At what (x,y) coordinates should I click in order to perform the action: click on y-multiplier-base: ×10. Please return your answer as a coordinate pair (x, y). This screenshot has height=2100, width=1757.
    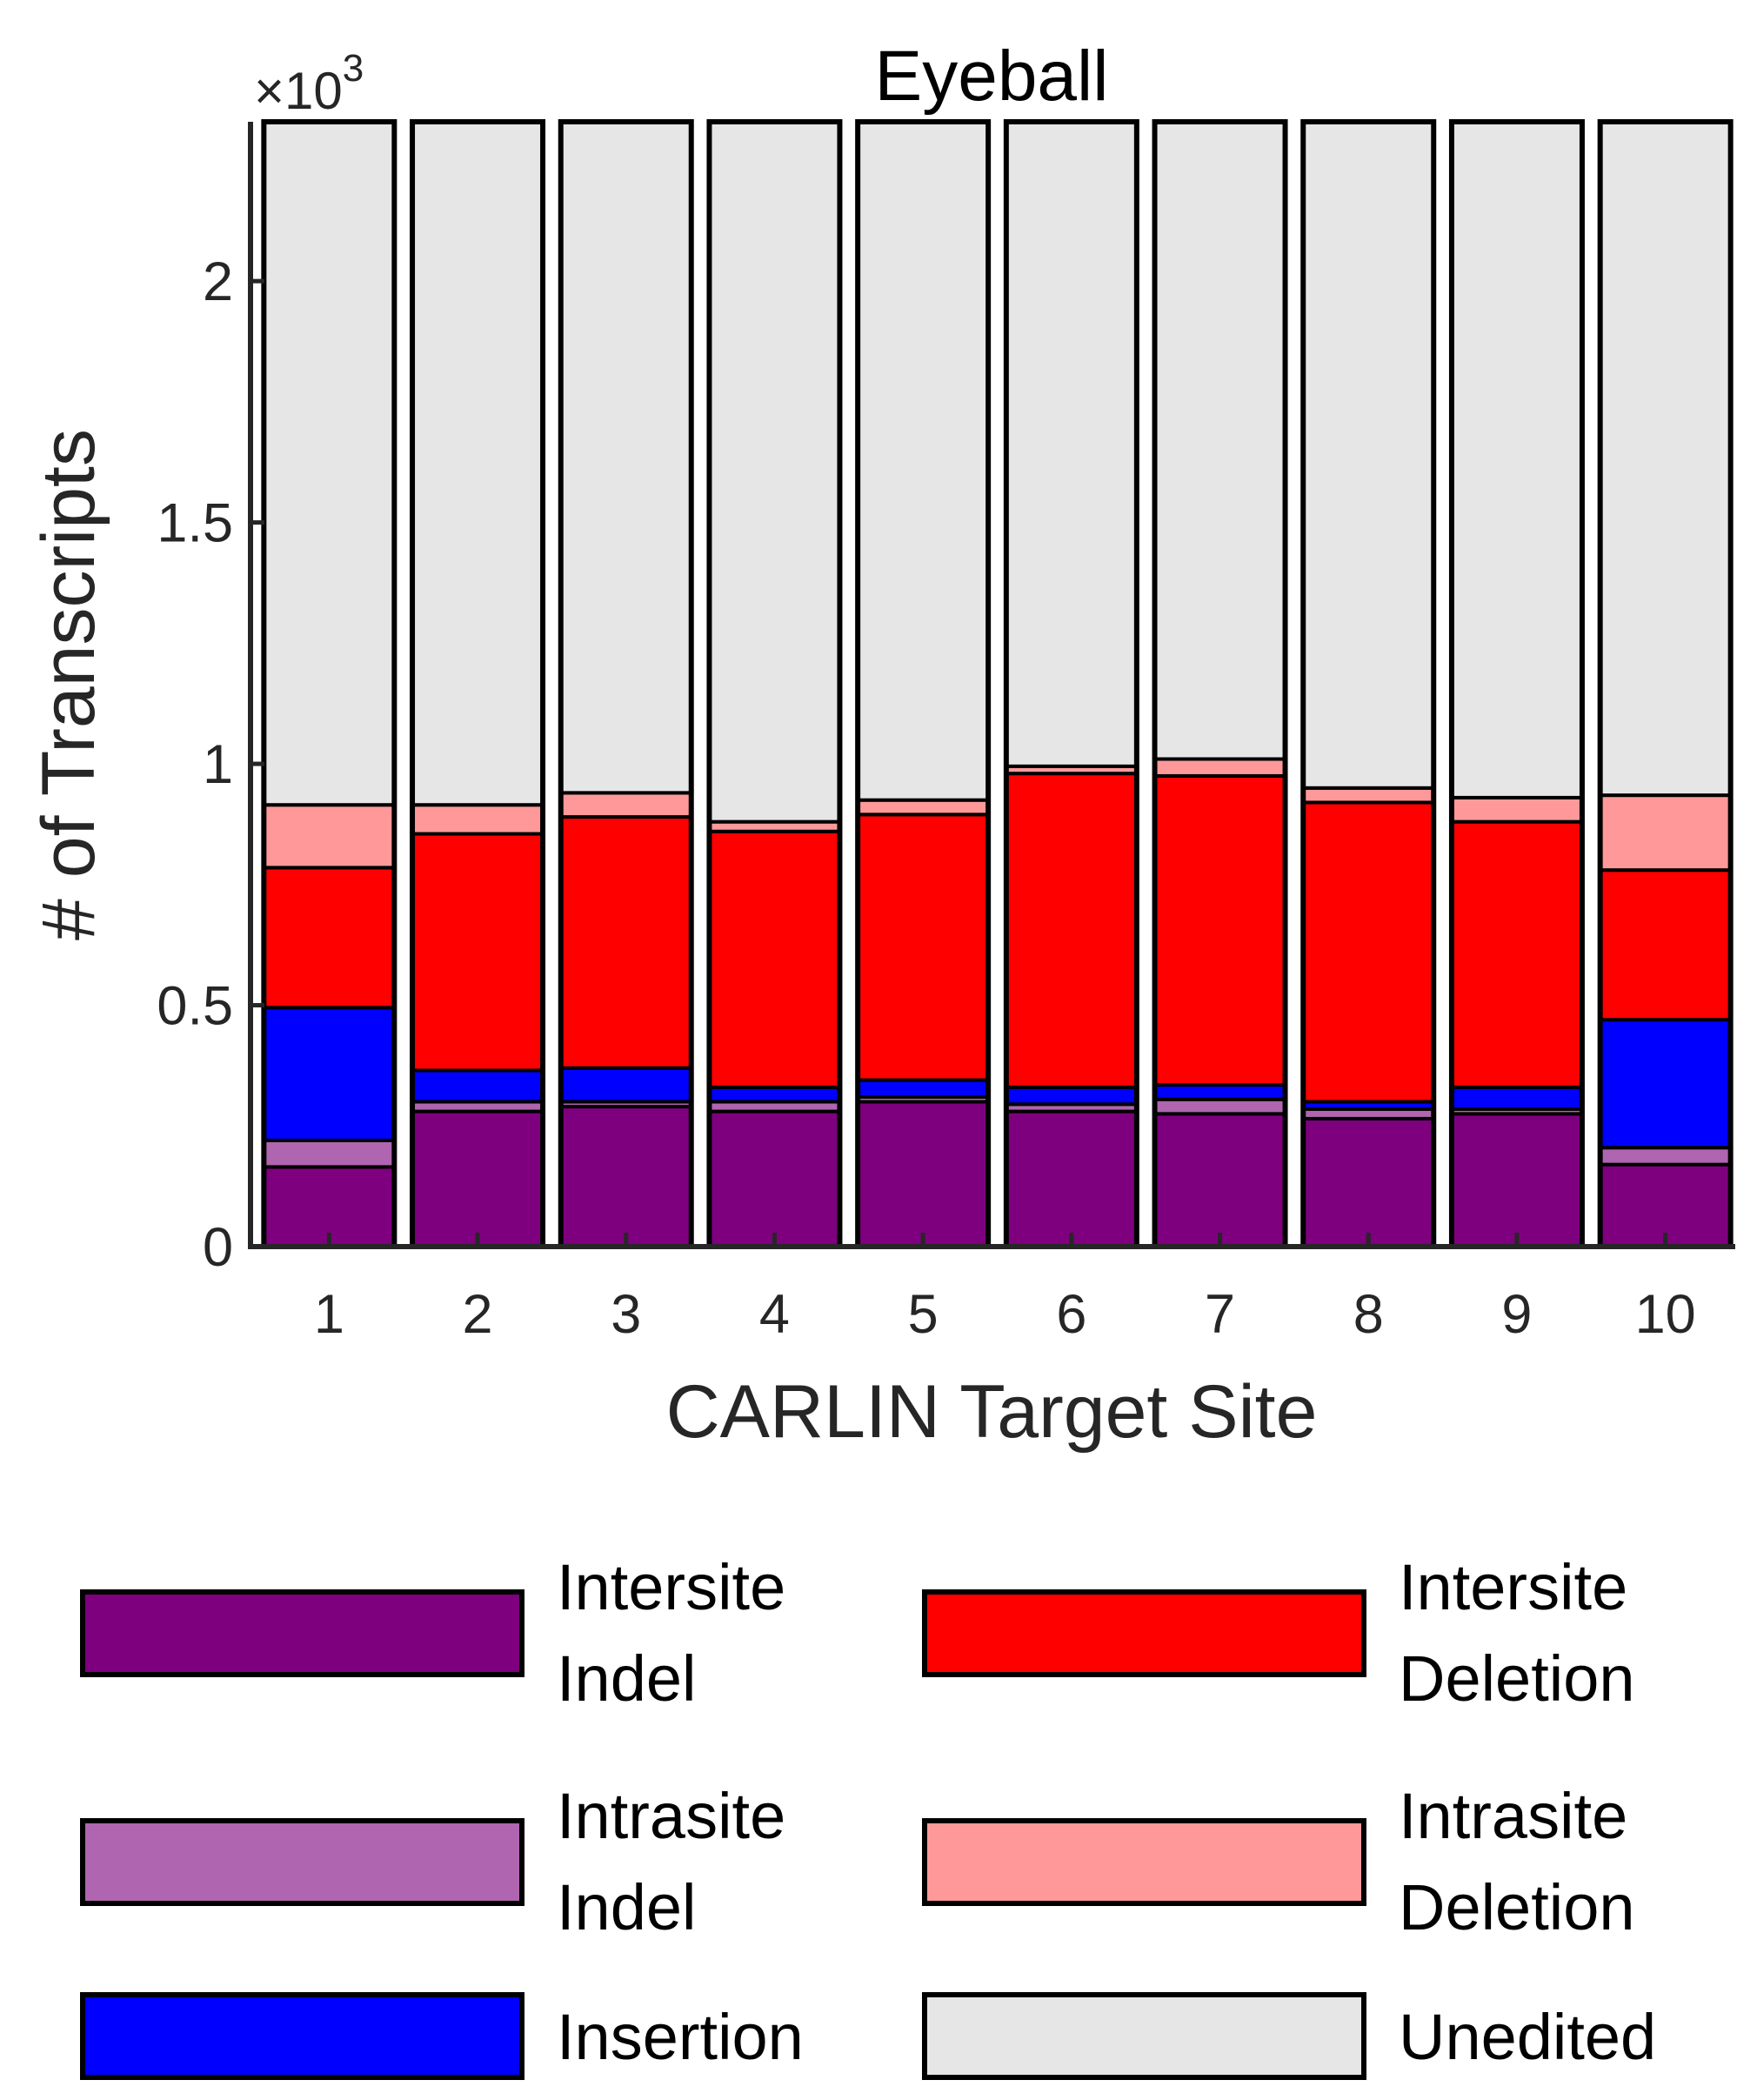
    Looking at the image, I should click on (298, 91).